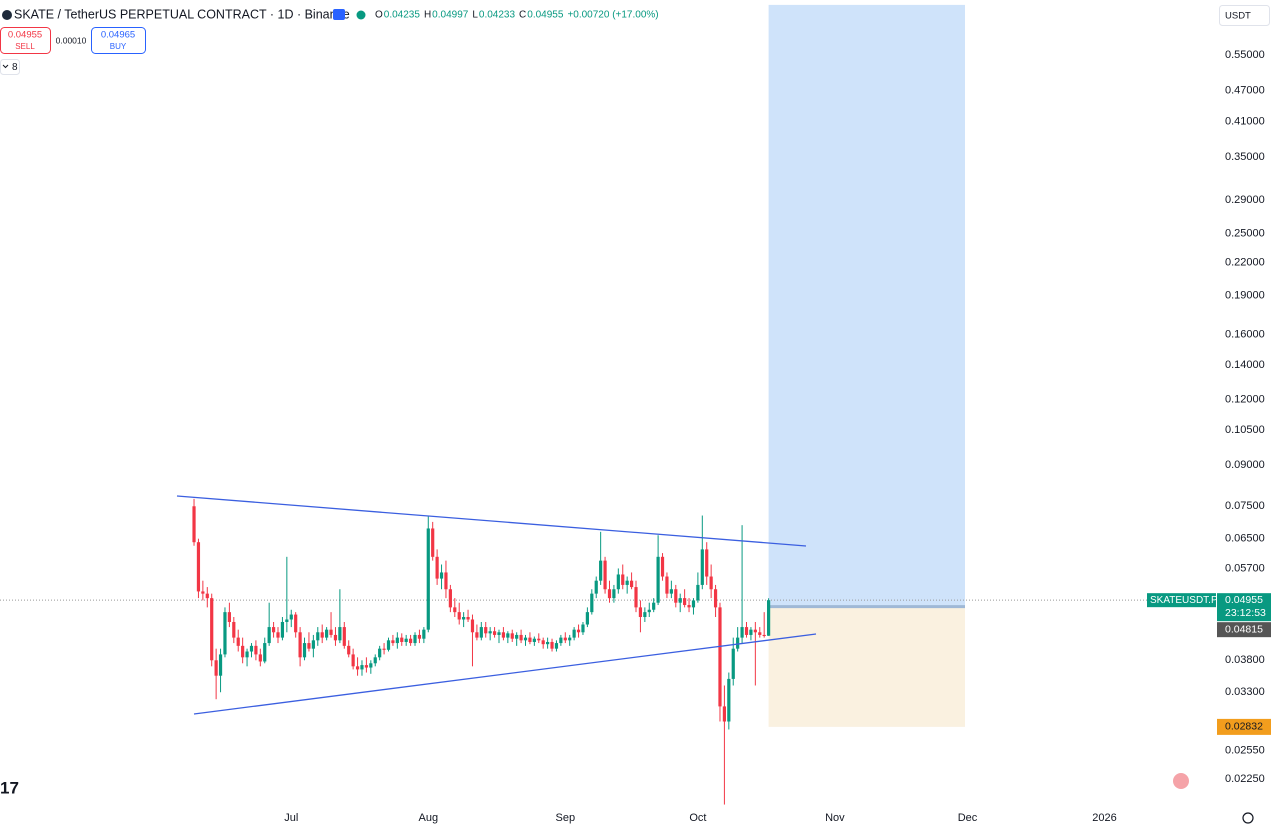 The height and width of the screenshot is (835, 1280). What do you see at coordinates (25, 46) in the screenshot?
I see `sell-label: SELL` at bounding box center [25, 46].